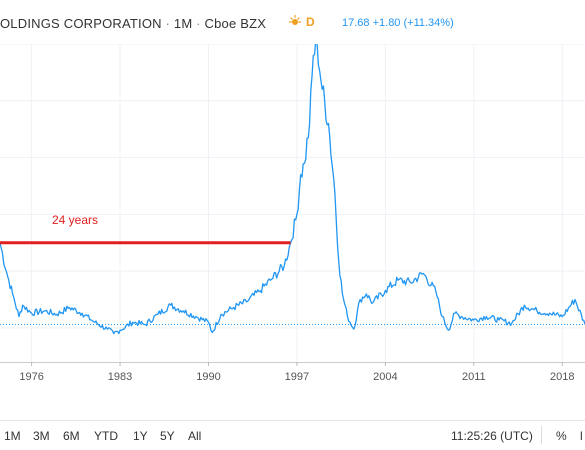  I want to click on x-axis: 1976 1983 1990 1997 2004 2011 2018, so click(292, 372).